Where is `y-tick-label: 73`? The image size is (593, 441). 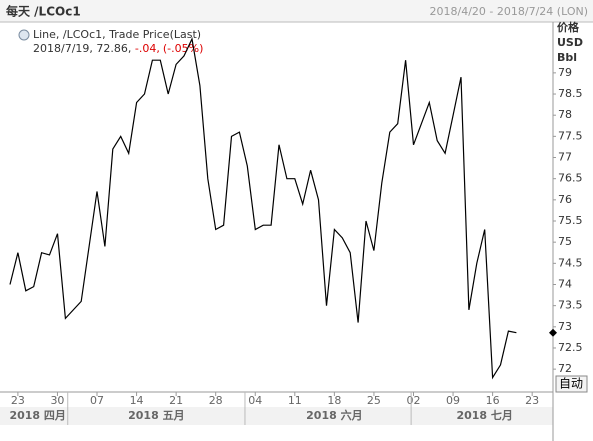
y-tick-label: 73 is located at coordinates (565, 326).